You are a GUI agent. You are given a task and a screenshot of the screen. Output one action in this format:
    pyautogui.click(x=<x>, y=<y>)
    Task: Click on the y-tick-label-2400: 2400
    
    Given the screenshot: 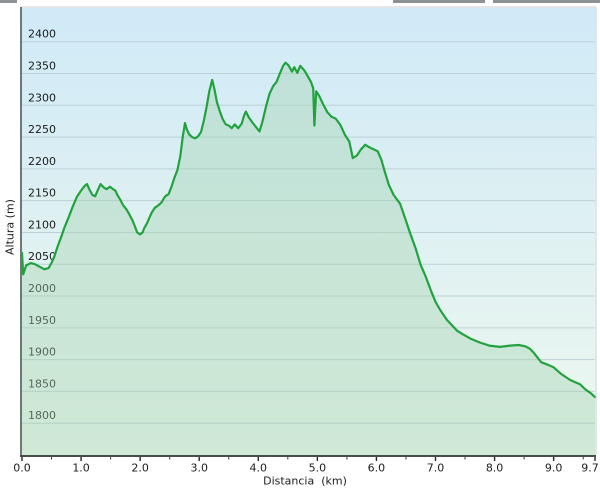 What is the action you would take?
    pyautogui.click(x=42, y=34)
    